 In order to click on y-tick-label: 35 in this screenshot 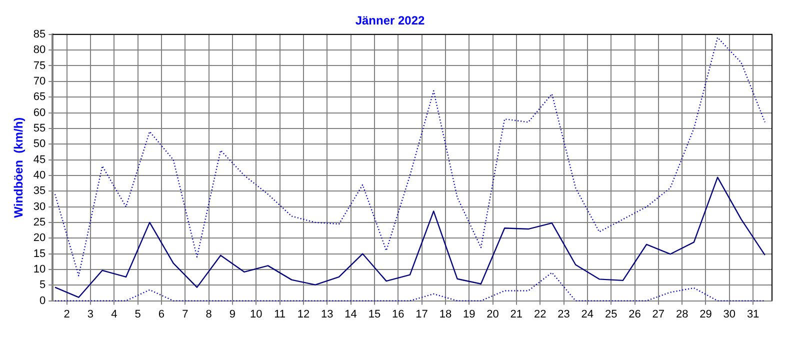, I will do `click(39, 191)`.